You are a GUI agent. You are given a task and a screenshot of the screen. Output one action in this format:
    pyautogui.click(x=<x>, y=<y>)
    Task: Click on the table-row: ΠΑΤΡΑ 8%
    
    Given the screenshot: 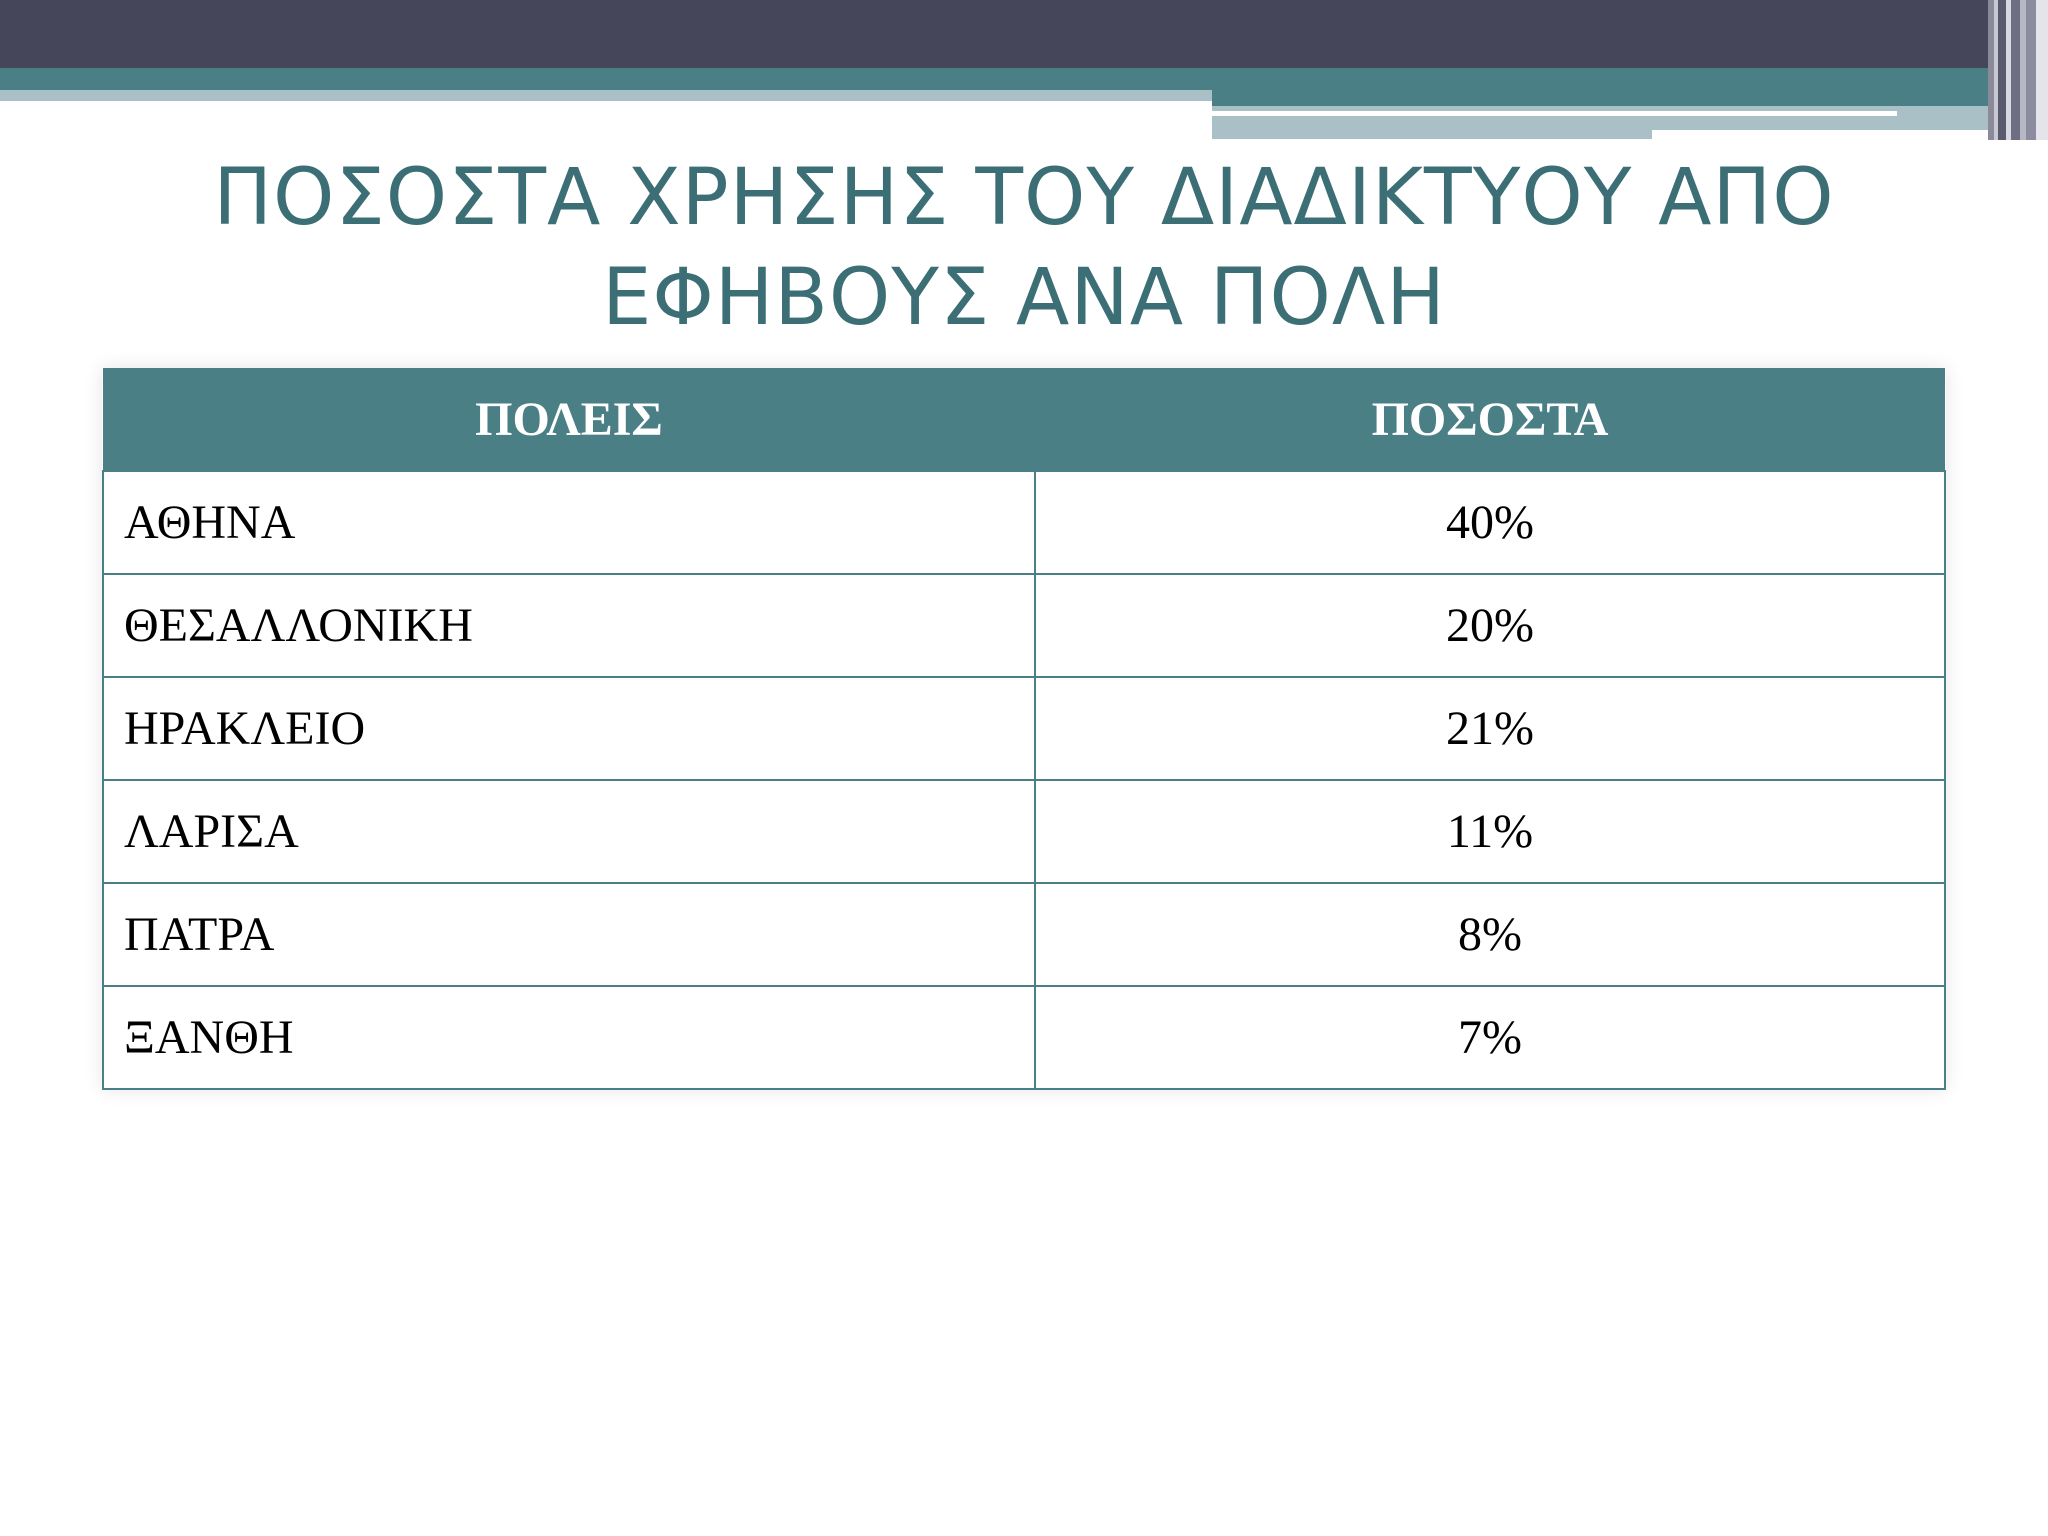 What is the action you would take?
    pyautogui.click(x=1024, y=934)
    